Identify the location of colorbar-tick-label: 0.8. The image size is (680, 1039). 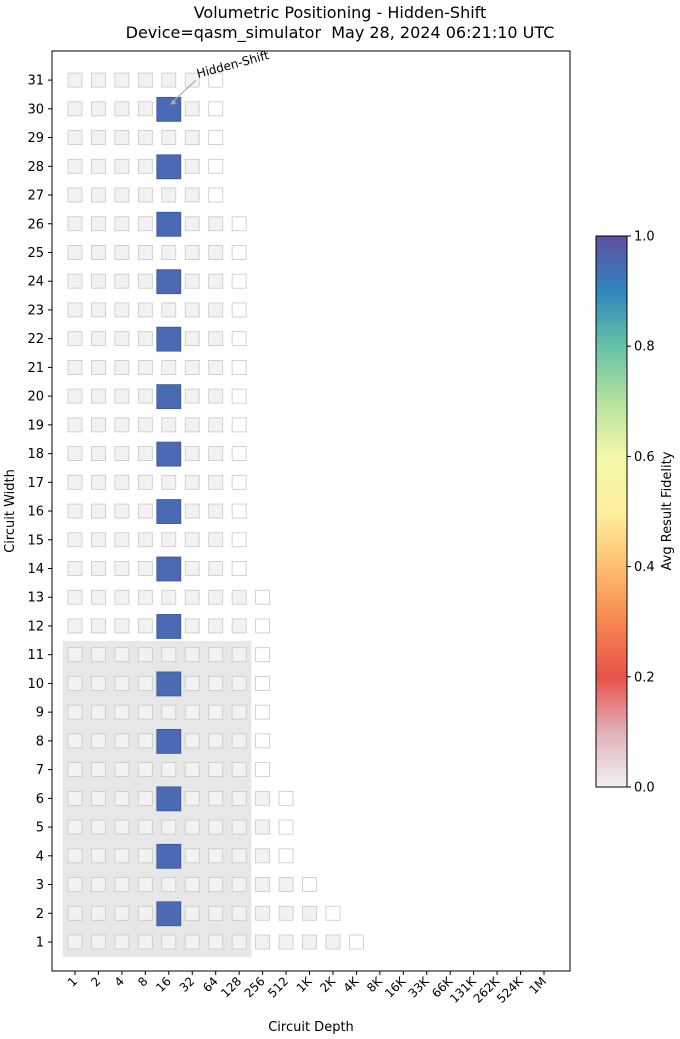
(644, 347).